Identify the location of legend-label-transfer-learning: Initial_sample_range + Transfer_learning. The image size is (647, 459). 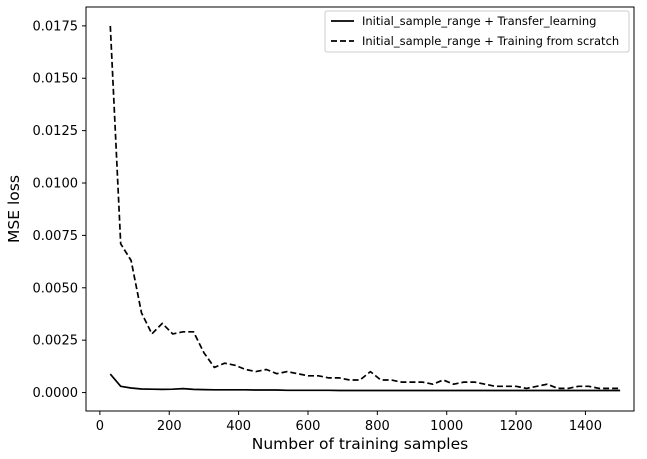
(479, 21).